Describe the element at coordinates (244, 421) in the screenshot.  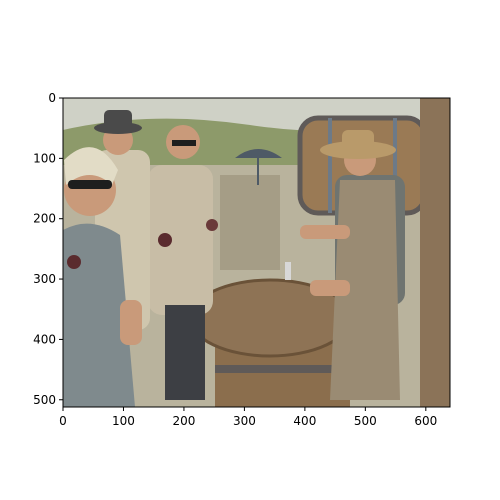
I see `x-tick-label: 300` at that location.